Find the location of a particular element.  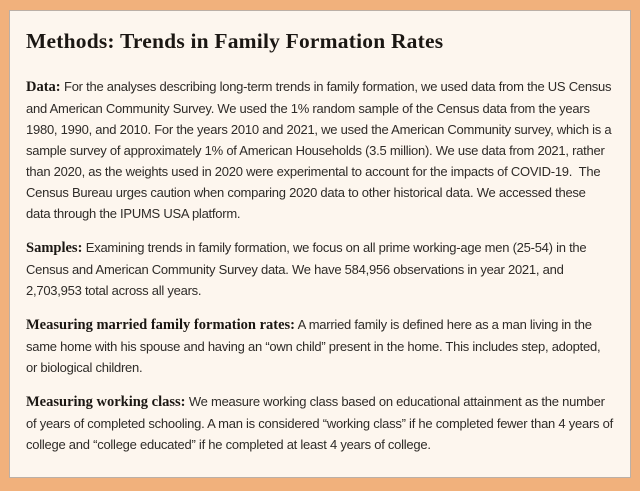

paragraph-samples-label: Samples: is located at coordinates (54, 248).